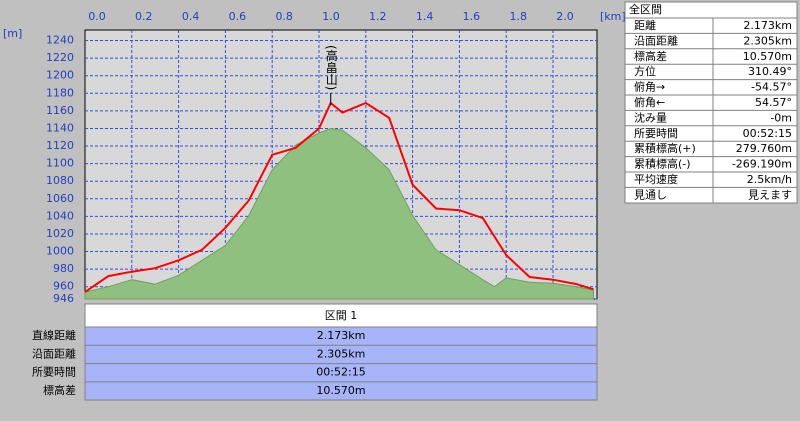  I want to click on x-tick-label: 1.4, so click(425, 16).